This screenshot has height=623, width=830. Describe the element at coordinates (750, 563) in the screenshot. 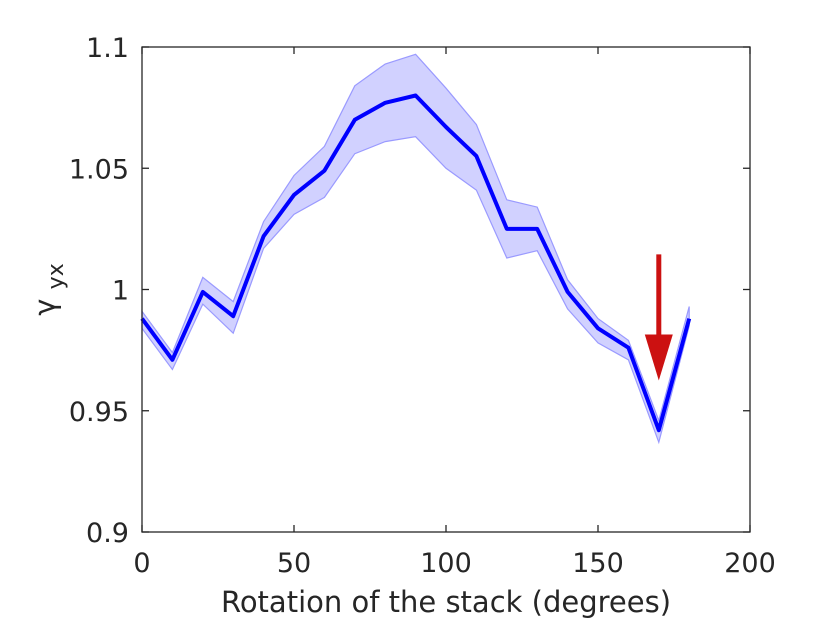

I see `x-tick-label: 200` at that location.